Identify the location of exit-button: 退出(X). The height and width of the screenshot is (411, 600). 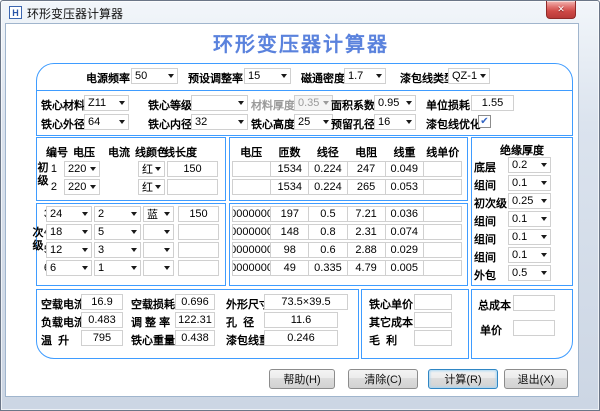
(536, 379).